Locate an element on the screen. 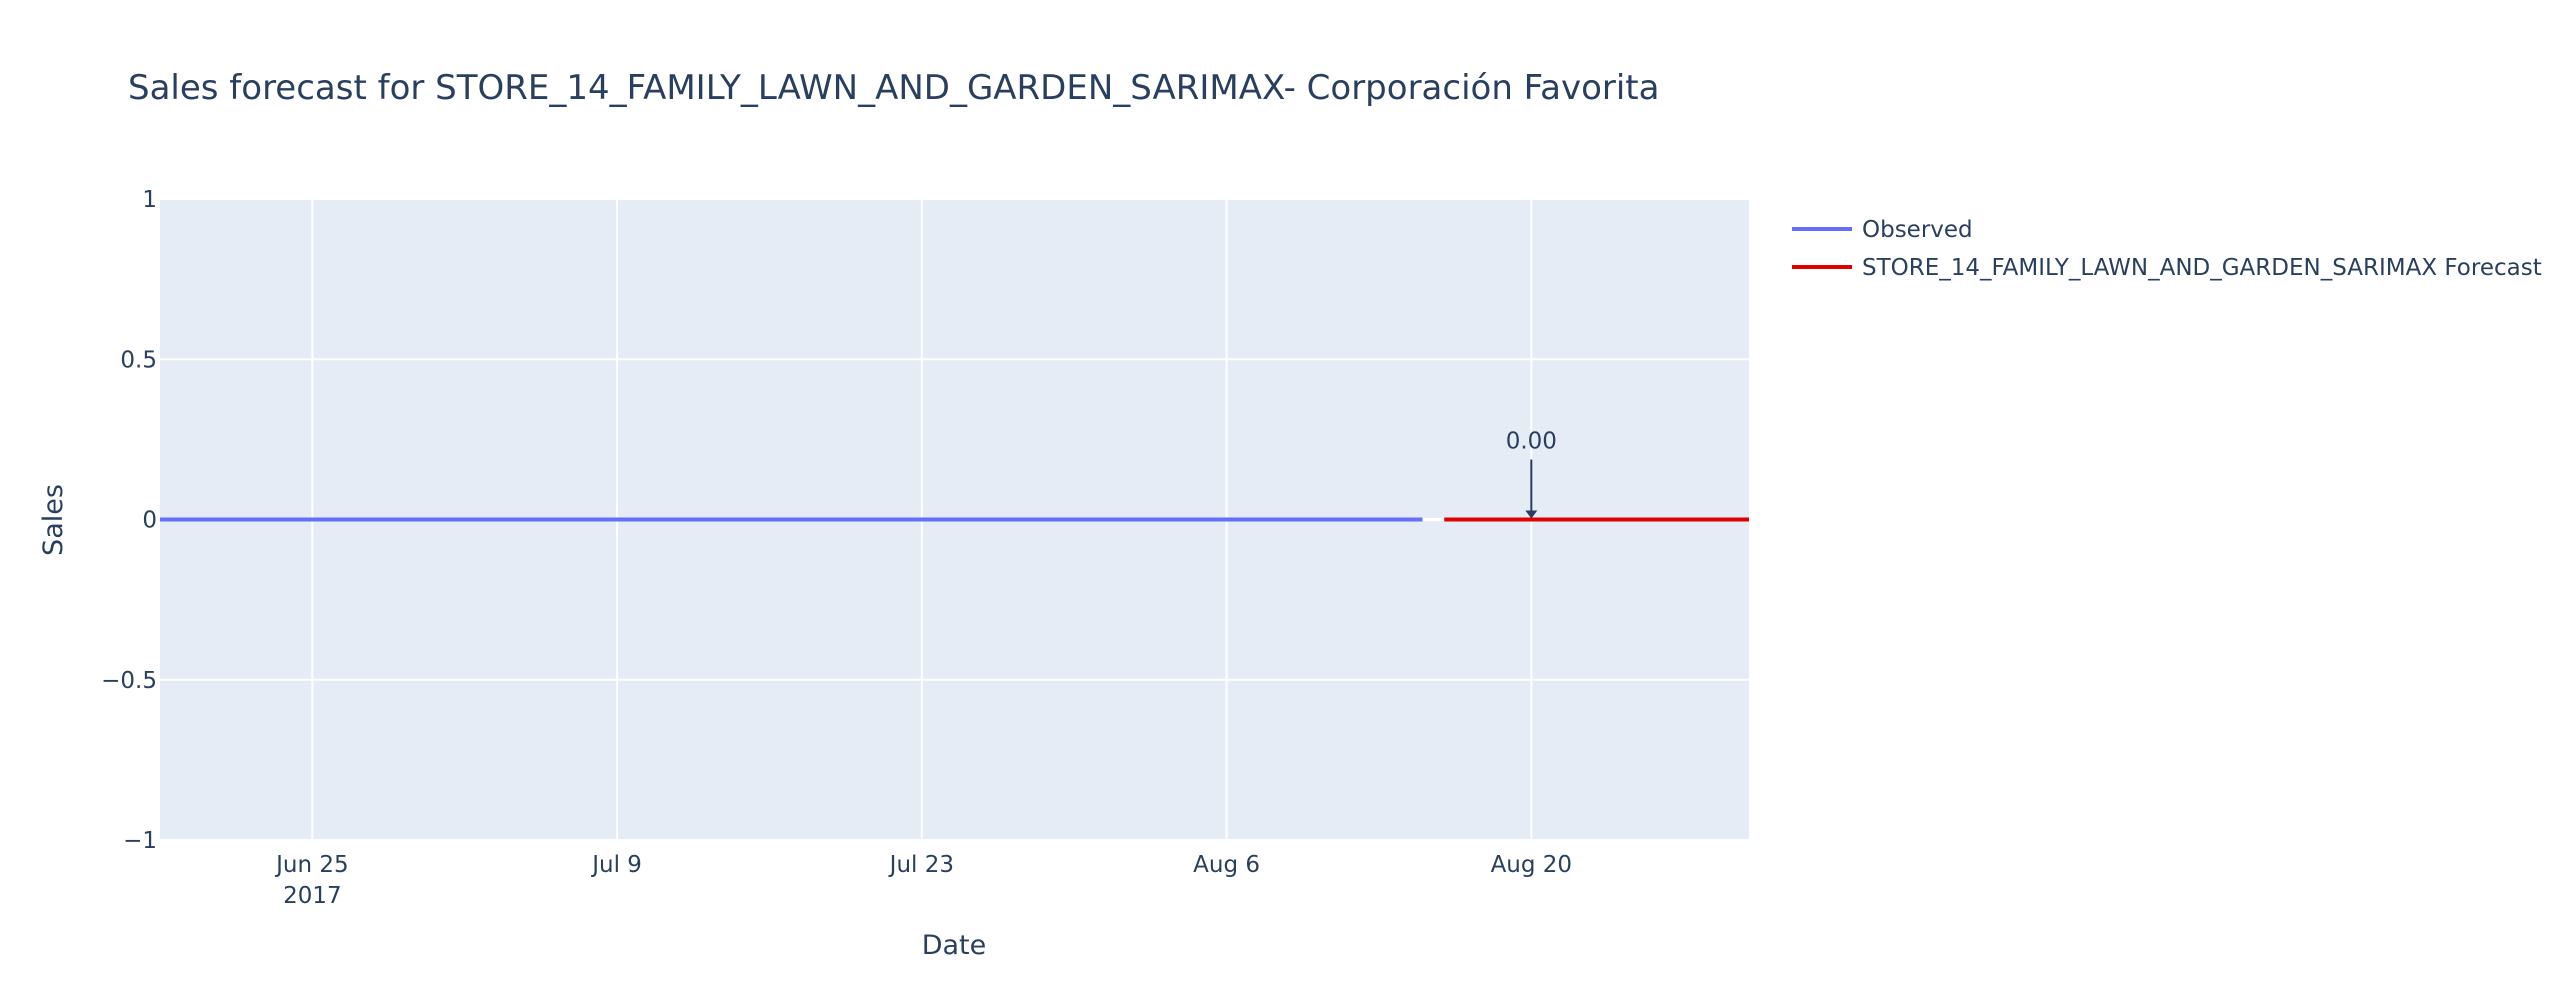 Image resolution: width=2560 pixels, height=1000 pixels. y-tick-label: 0 is located at coordinates (149, 521).